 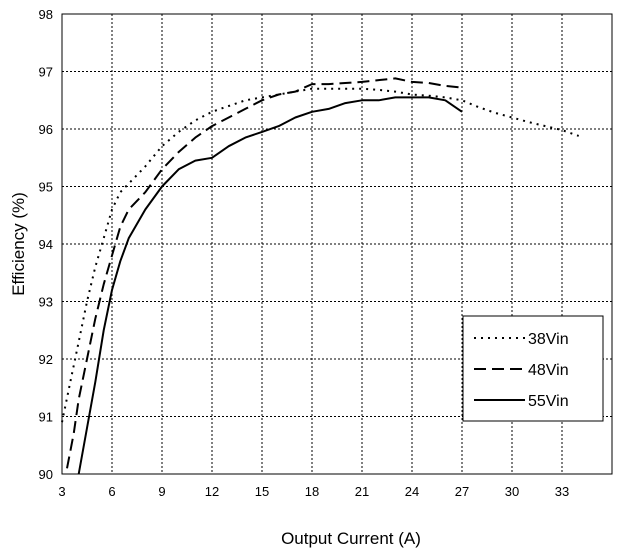 I want to click on legend-label-48vin: 48Vin, so click(x=548, y=370).